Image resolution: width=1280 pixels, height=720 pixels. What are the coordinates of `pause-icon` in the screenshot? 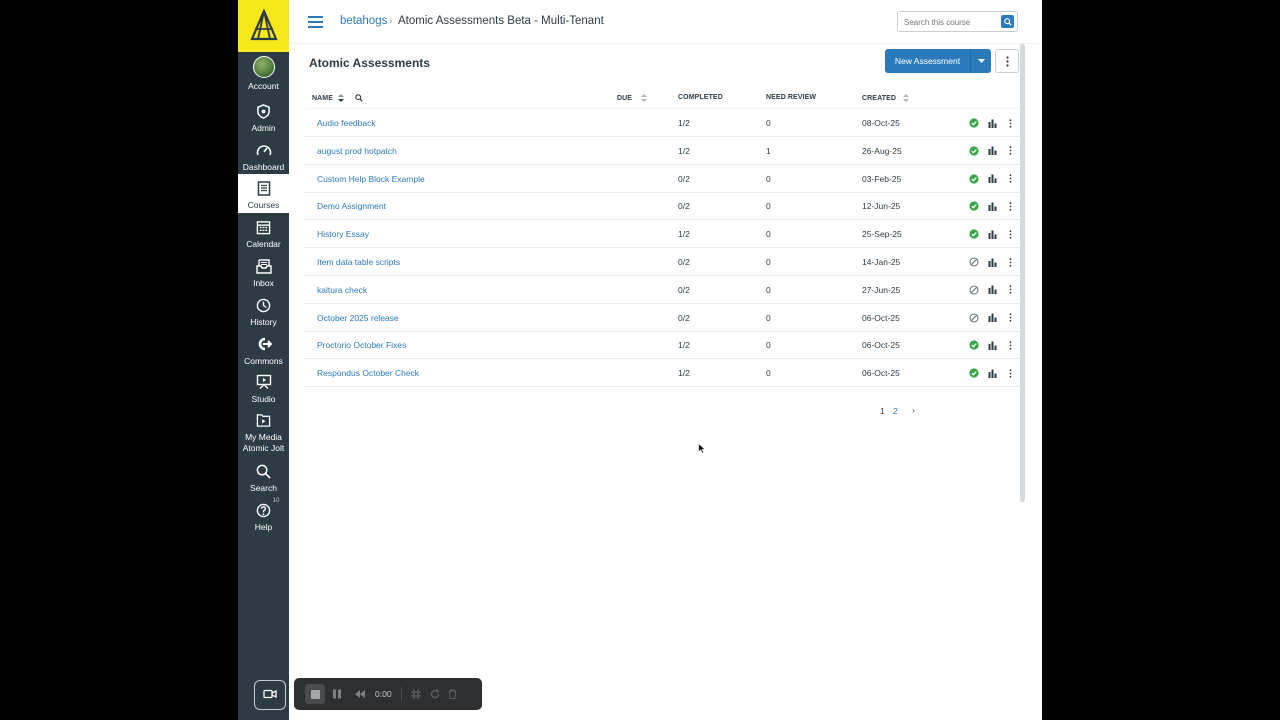 It's located at (337, 694).